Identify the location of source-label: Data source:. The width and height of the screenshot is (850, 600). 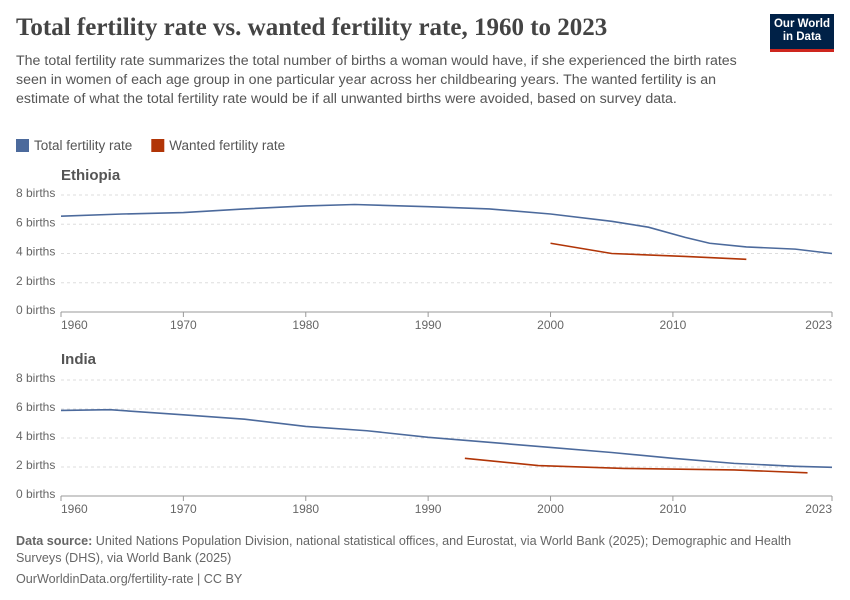
(54, 541).